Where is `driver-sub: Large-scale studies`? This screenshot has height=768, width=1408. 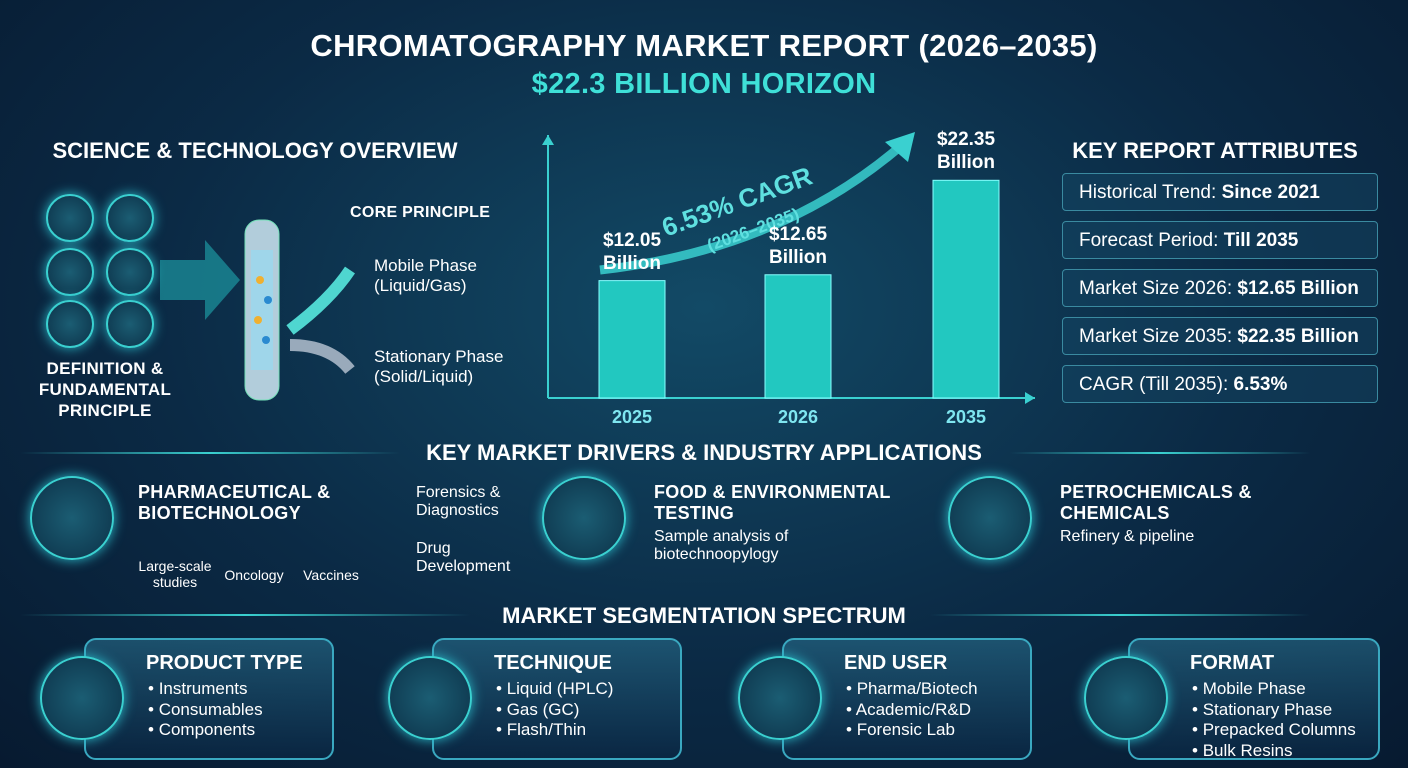 driver-sub: Large-scale studies is located at coordinates (175, 574).